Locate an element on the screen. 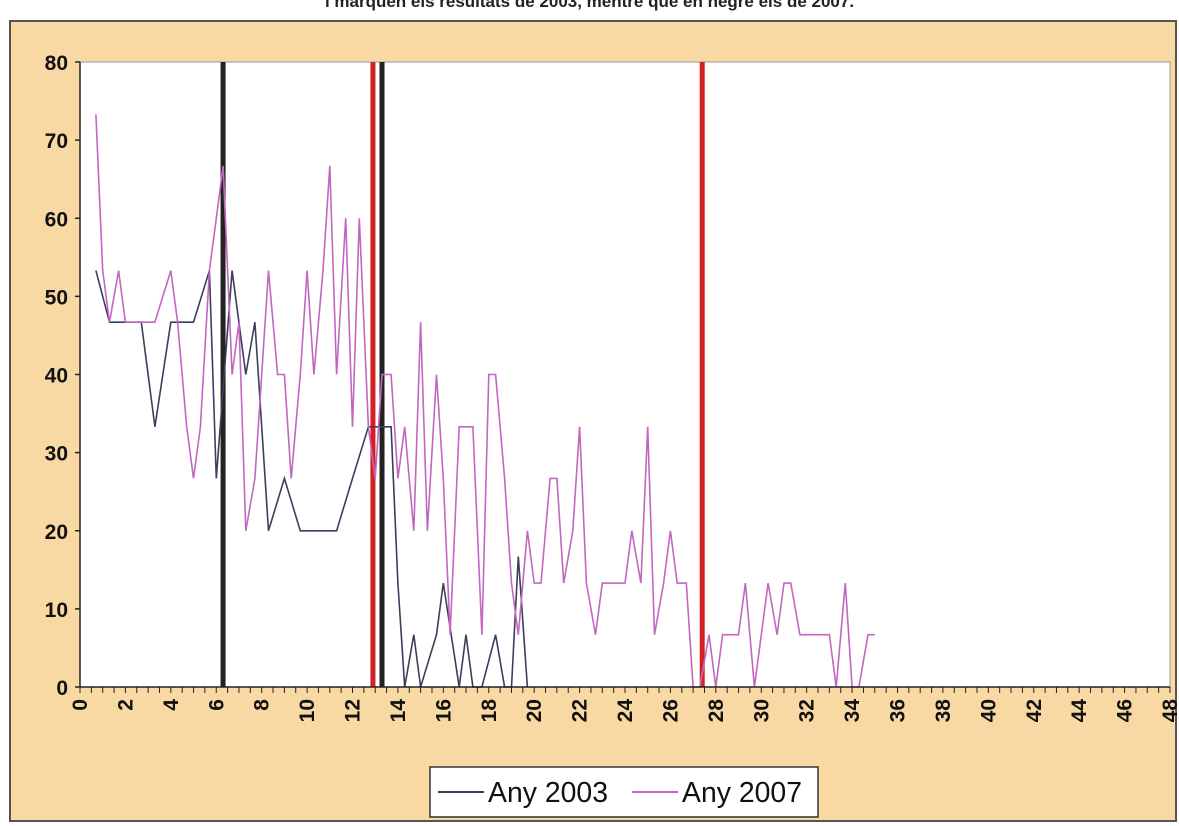 This screenshot has width=1179, height=826. x-tick-label: 12 is located at coordinates (353, 710).